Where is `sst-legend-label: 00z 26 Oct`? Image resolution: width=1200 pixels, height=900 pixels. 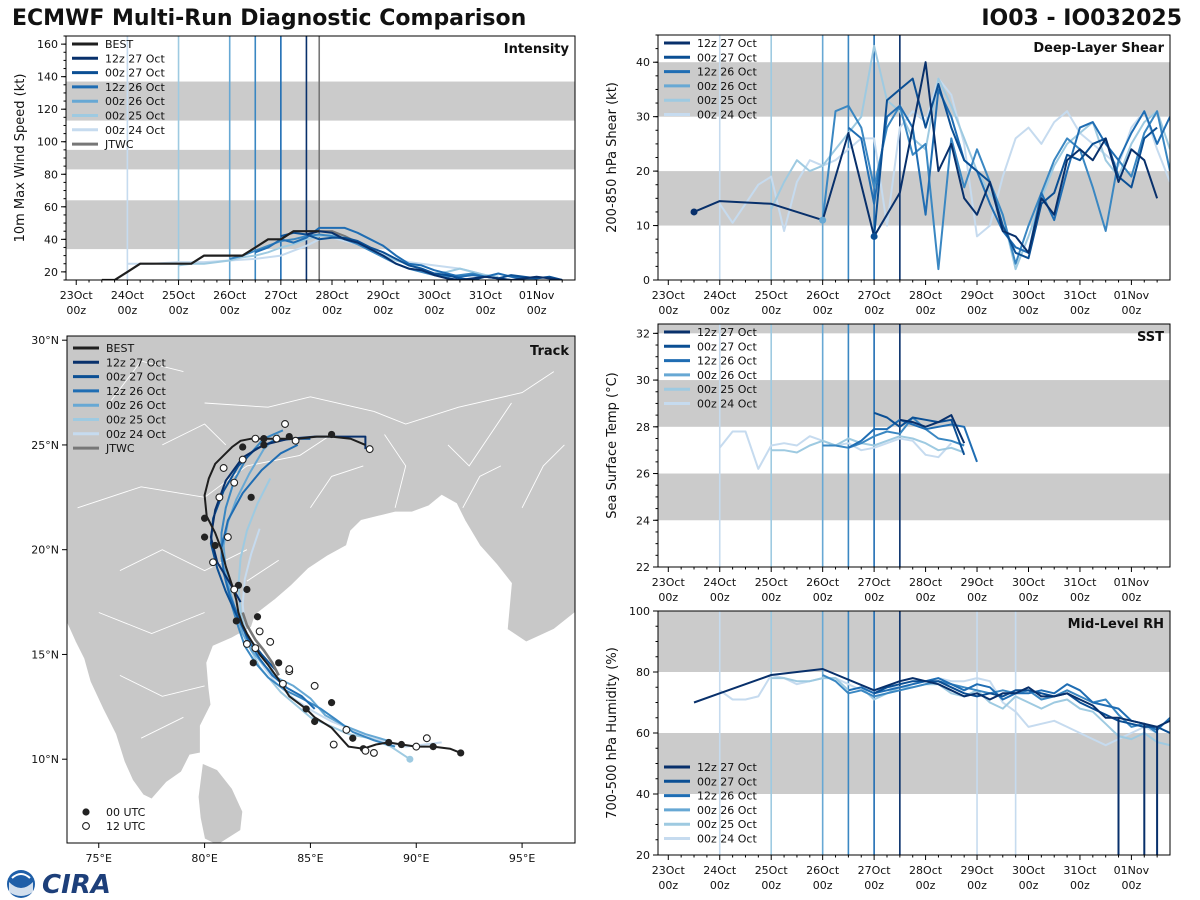 sst-legend-label: 00z 26 Oct is located at coordinates (727, 375).